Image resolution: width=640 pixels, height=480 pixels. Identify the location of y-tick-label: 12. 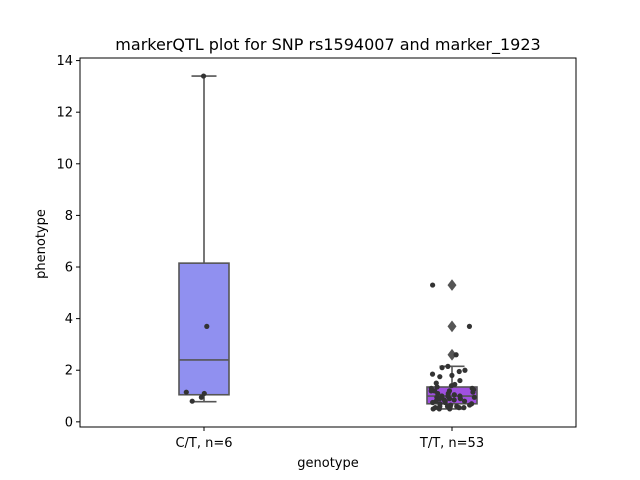
(64, 113).